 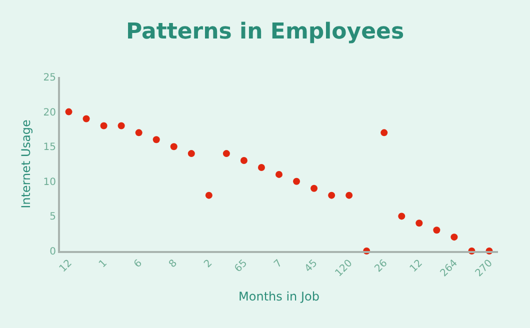 What do you see at coordinates (265, 31) in the screenshot?
I see `chart-title: Patterns in Employees` at bounding box center [265, 31].